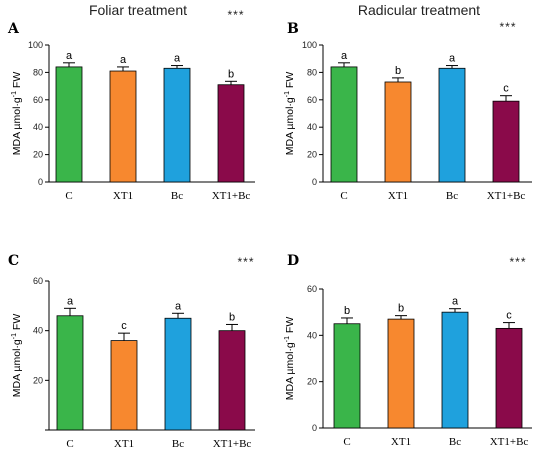  What do you see at coordinates (13, 261) in the screenshot?
I see `panel-letter: C` at bounding box center [13, 261].